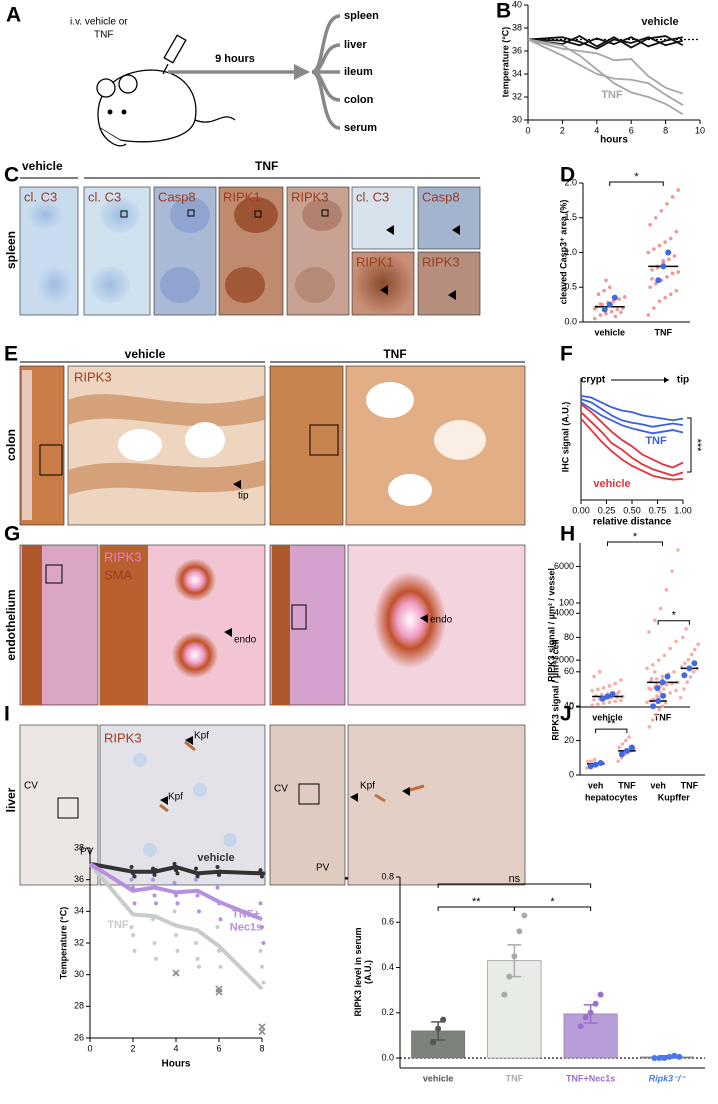 Image resolution: width=718 pixels, height=1104 pixels. I want to click on y-axis-label: IHC signal (A.U.), so click(565, 437).